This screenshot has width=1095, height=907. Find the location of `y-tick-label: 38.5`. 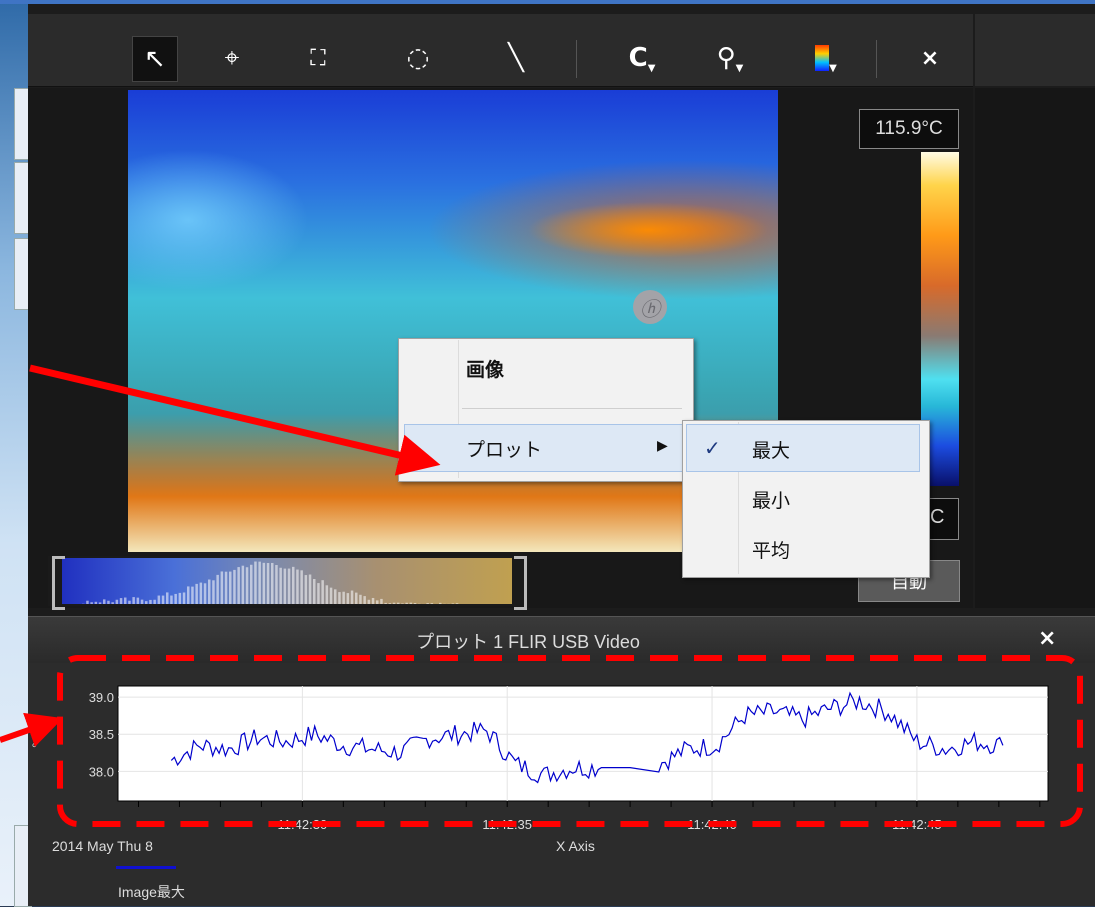

y-tick-label: 38.5 is located at coordinates (101, 734).